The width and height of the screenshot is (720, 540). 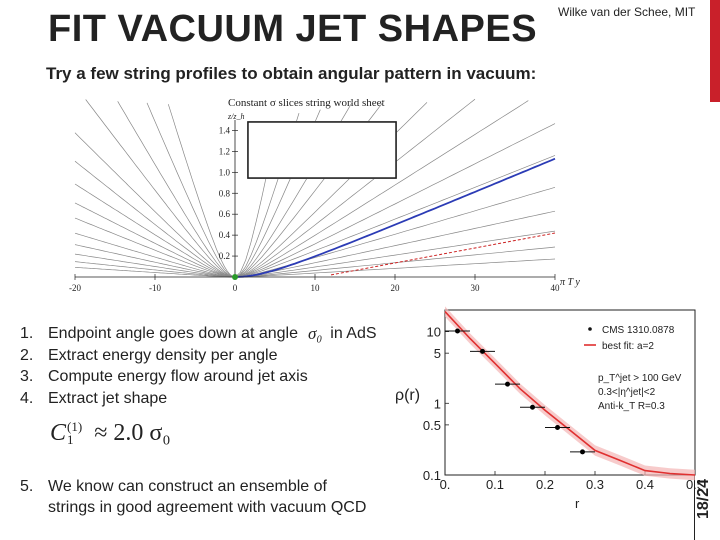 What do you see at coordinates (155, 288) in the screenshot?
I see `x-tick-label: -10` at bounding box center [155, 288].